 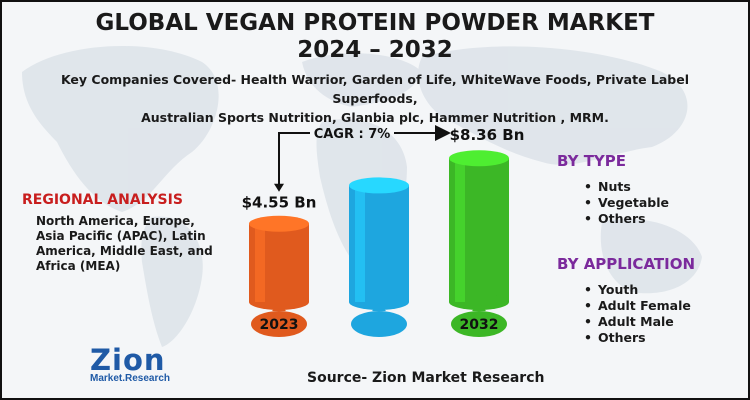 What do you see at coordinates (487, 135) in the screenshot?
I see `value-label-2032: $8.36 Bn` at bounding box center [487, 135].